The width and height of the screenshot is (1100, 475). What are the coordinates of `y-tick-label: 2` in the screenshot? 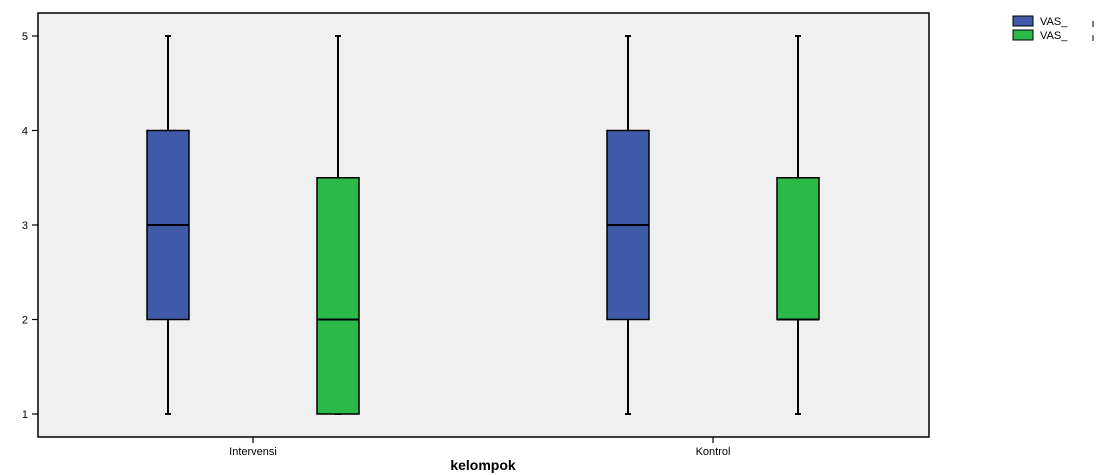 It's located at (25, 321).